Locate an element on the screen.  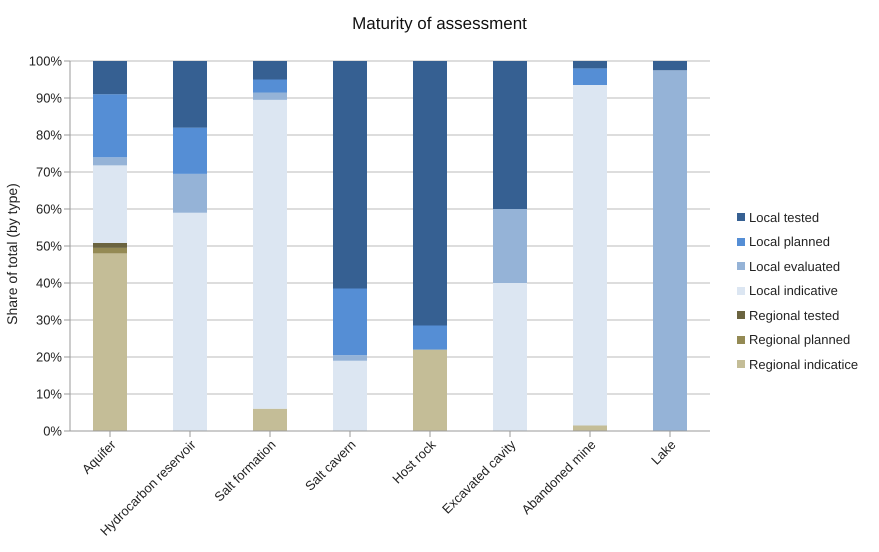
y-tick-label: 50% is located at coordinates (49, 246).